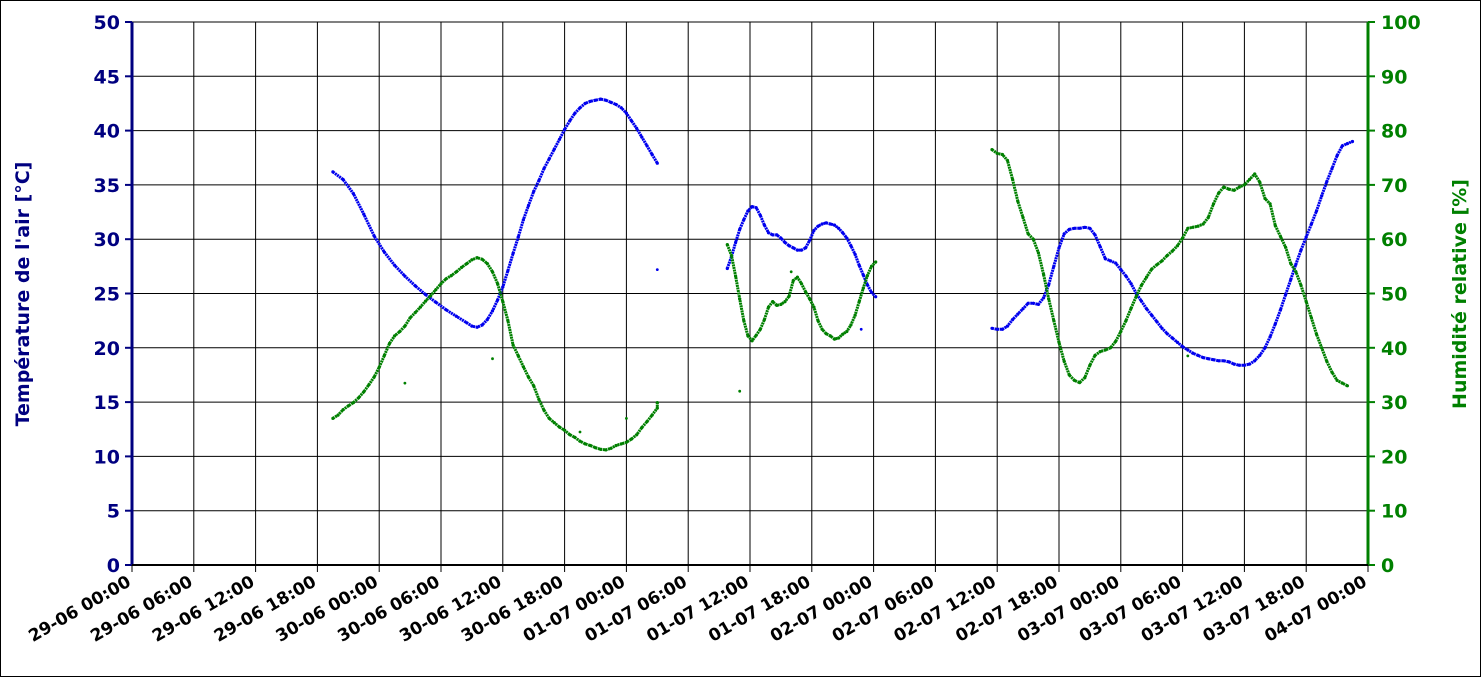 This screenshot has height=680, width=1481. What do you see at coordinates (1394, 512) in the screenshot?
I see `y-right-tick-label: 10` at bounding box center [1394, 512].